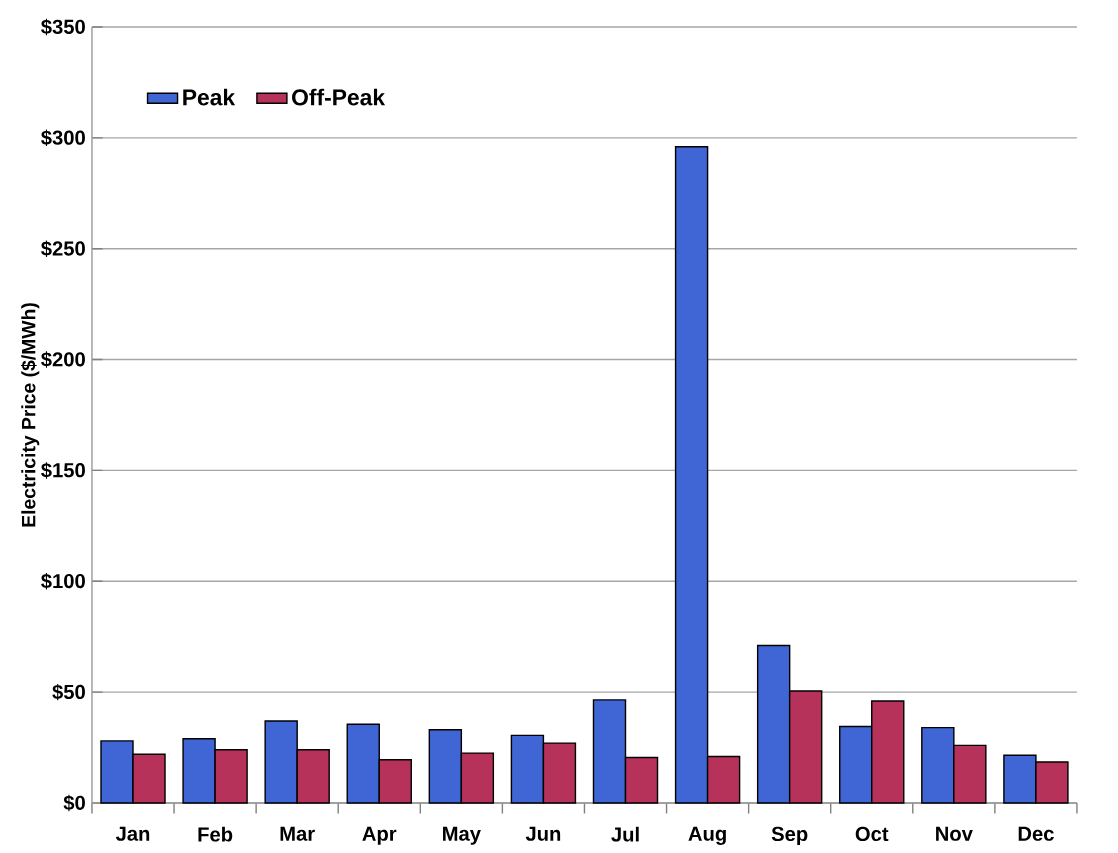 The width and height of the screenshot is (1118, 853). I want to click on x-tick-label: Jul, so click(625, 834).